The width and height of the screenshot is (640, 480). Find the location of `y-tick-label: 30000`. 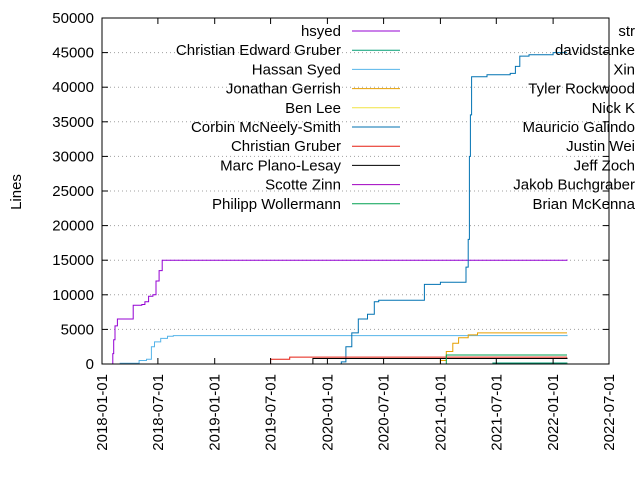

y-tick-label: 30000 is located at coordinates (73, 156).